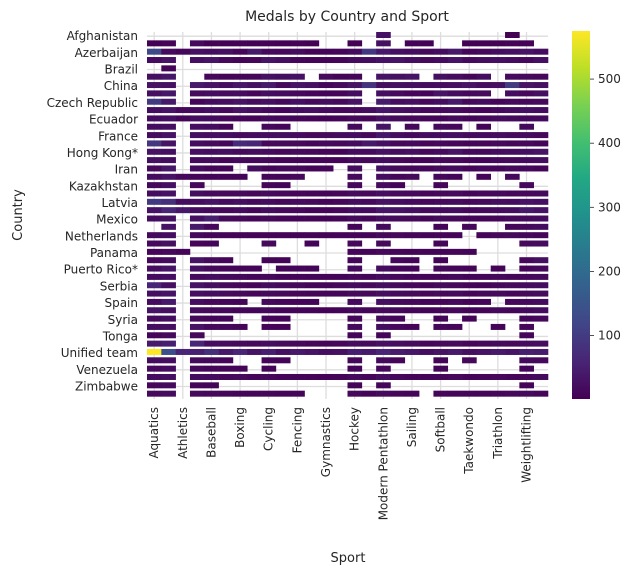  I want to click on y-tick-label: Serbia, so click(119, 286).